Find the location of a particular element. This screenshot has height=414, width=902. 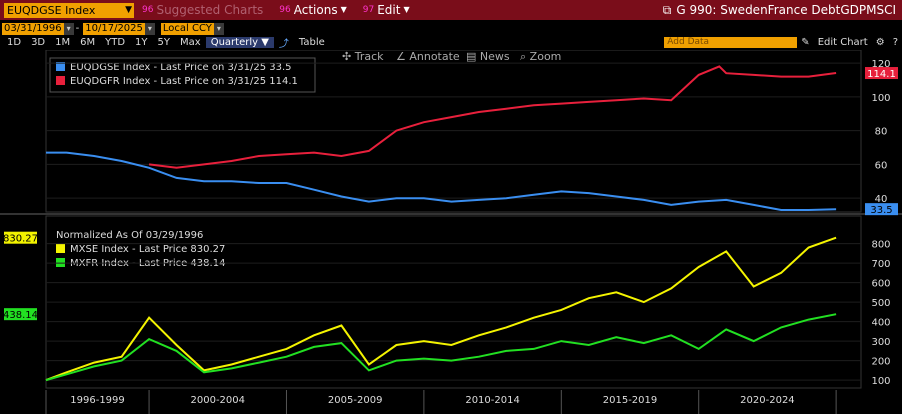

y-tick-1-700: 700 is located at coordinates (880, 264).